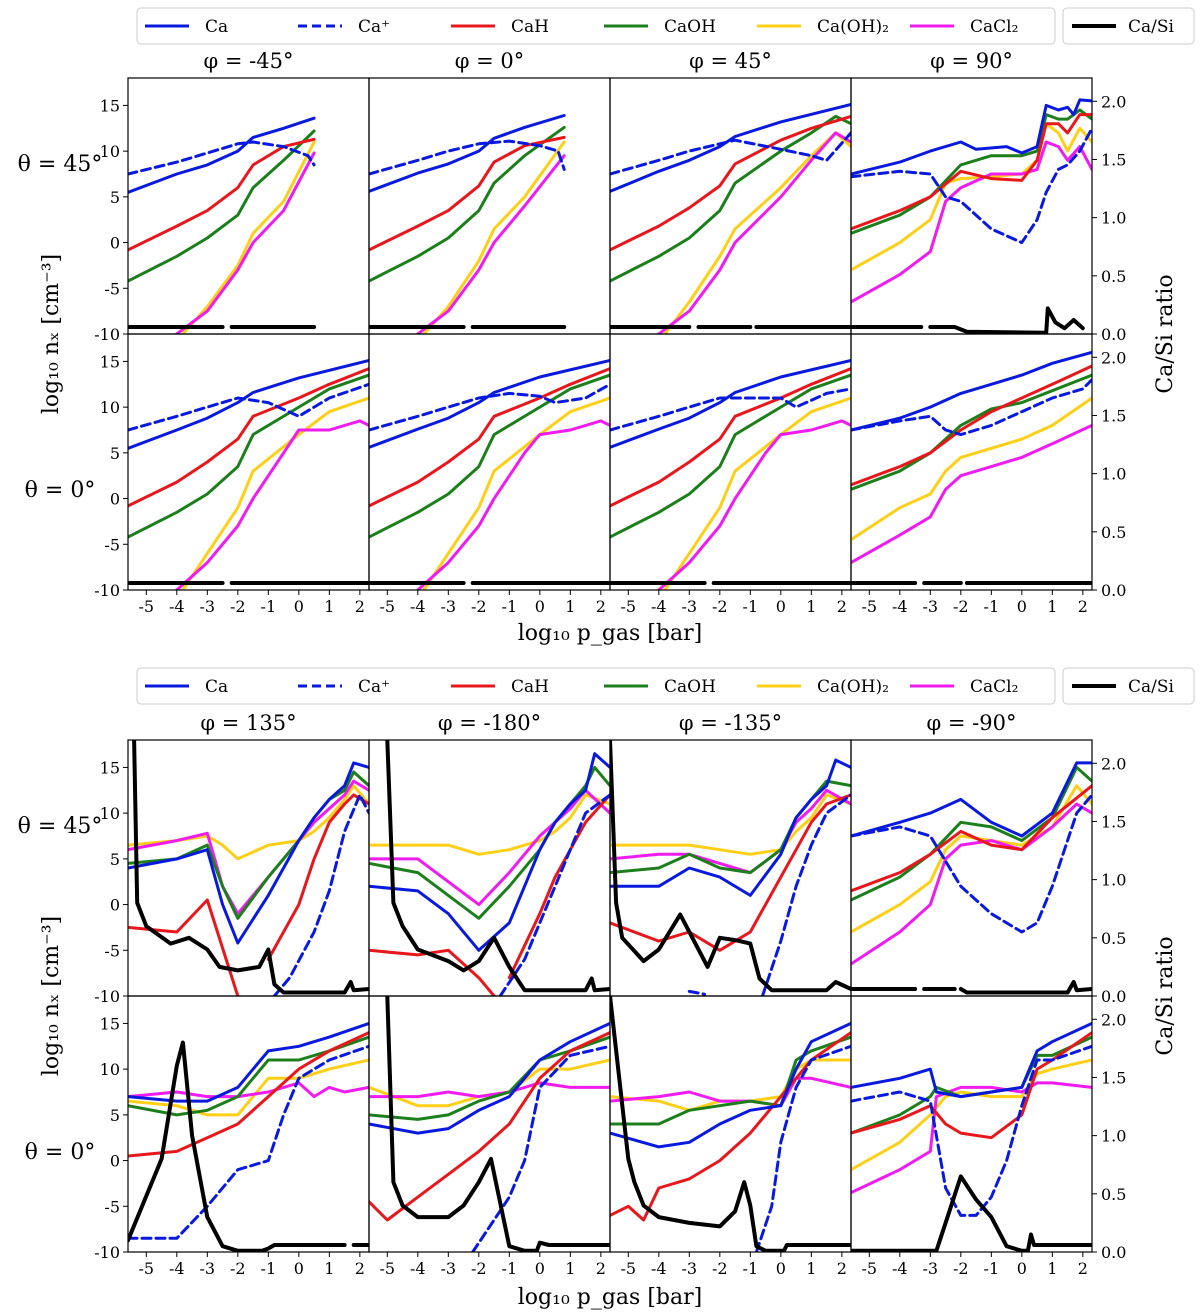 The width and height of the screenshot is (1200, 1316). Describe the element at coordinates (1113, 590) in the screenshot. I see `y-tick-label-right: 0.0` at that location.